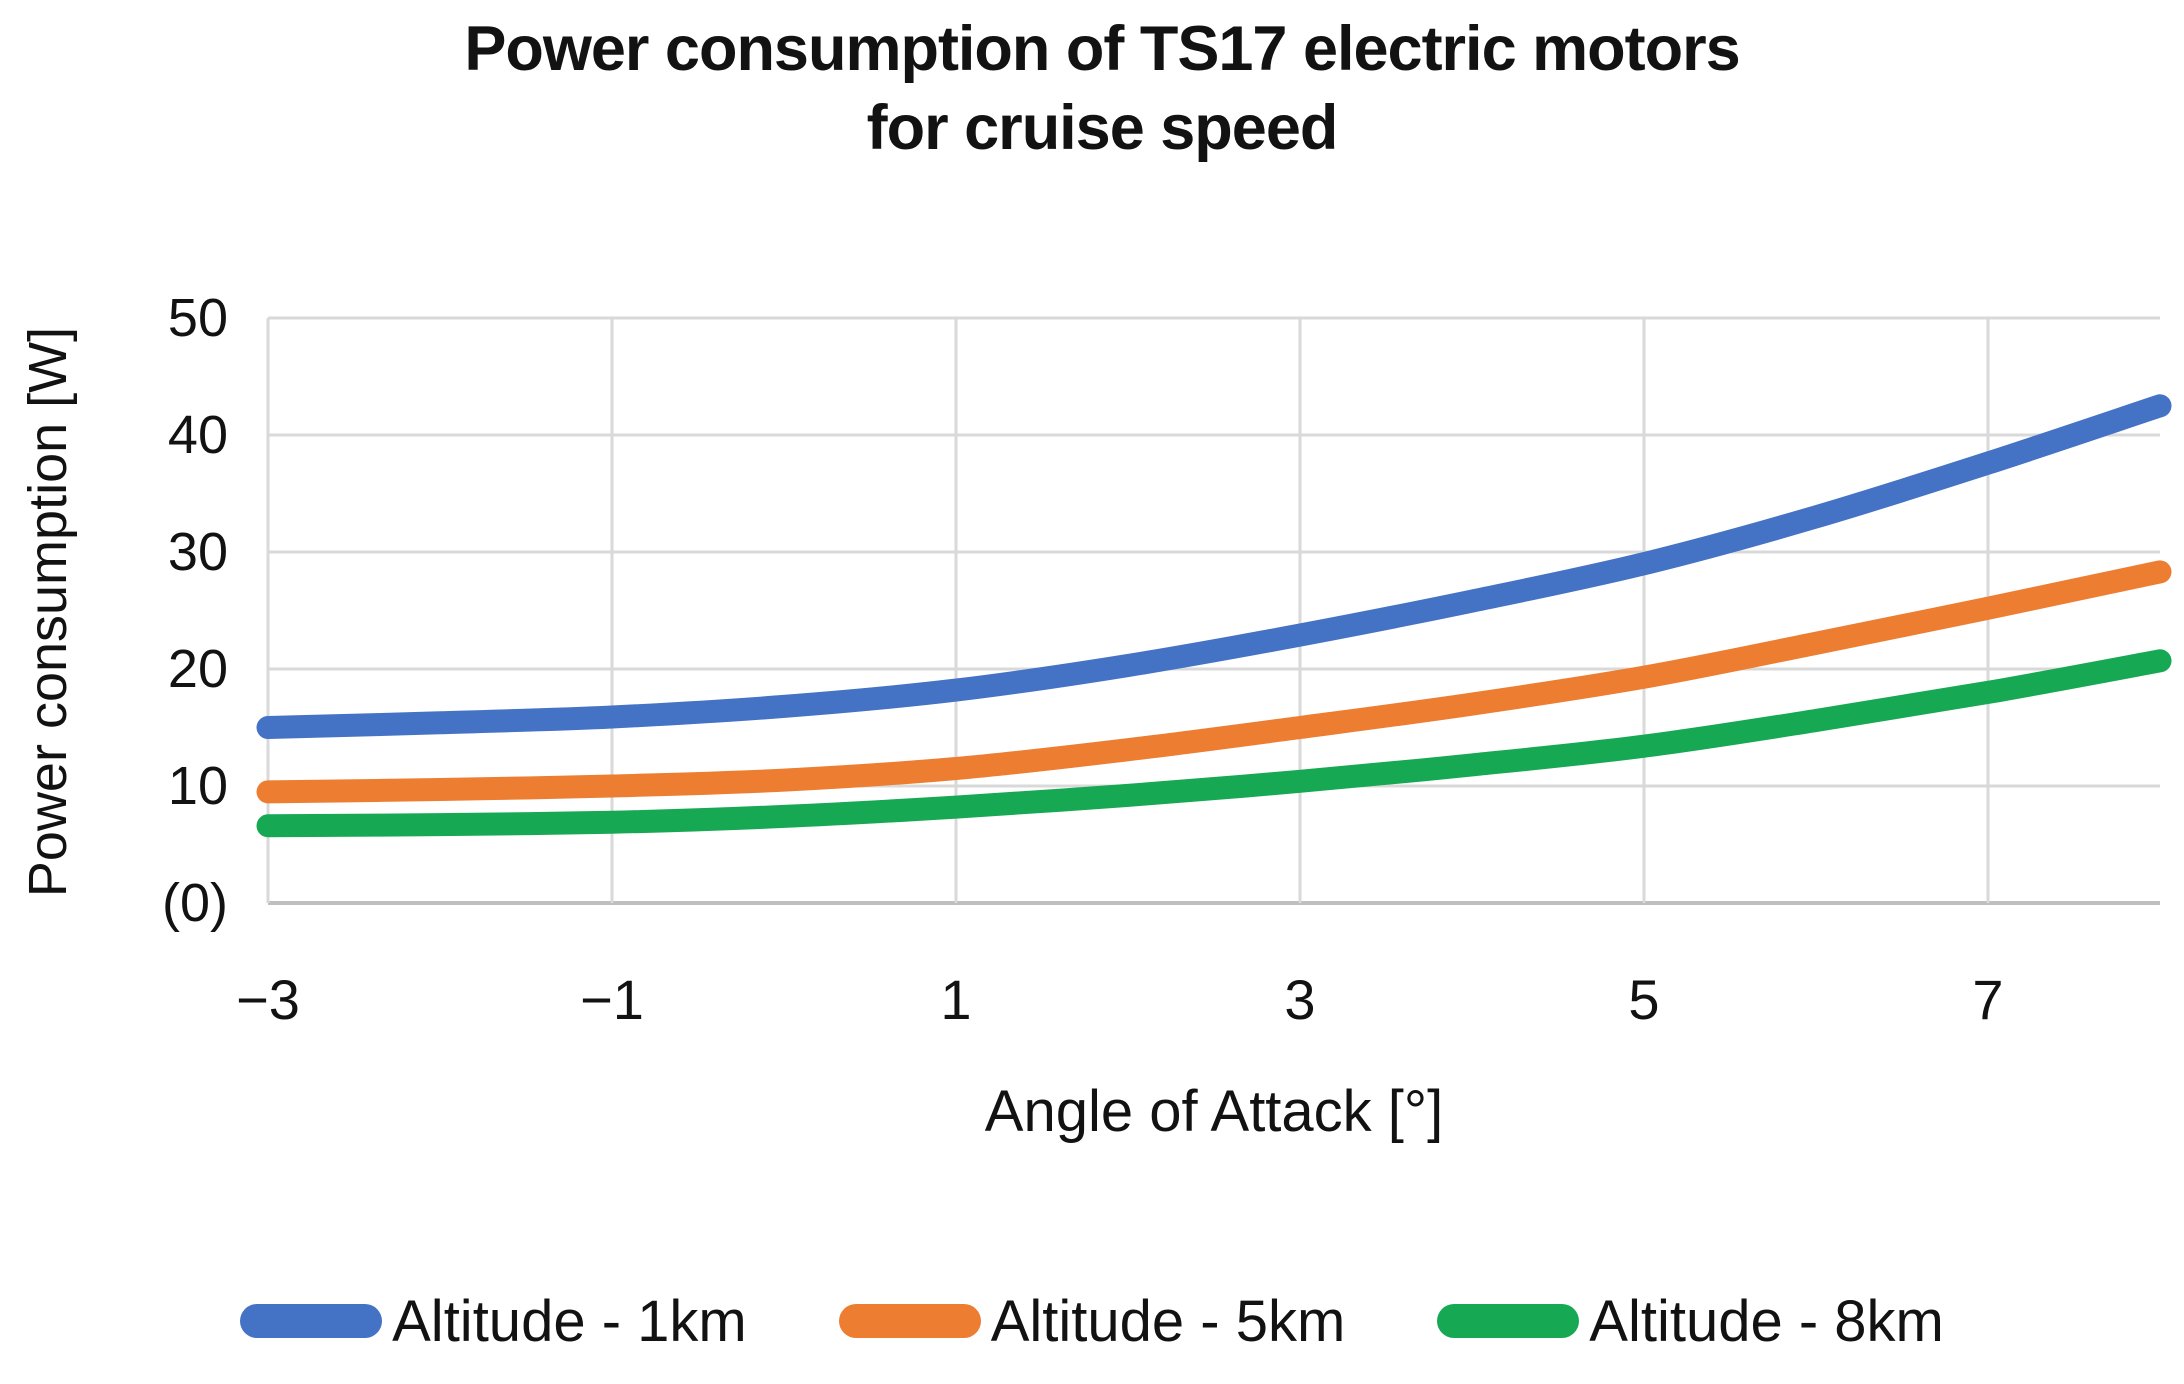 Image resolution: width=2184 pixels, height=1384 pixels. I want to click on chart-title-line2: for cruise speed, so click(1102, 127).